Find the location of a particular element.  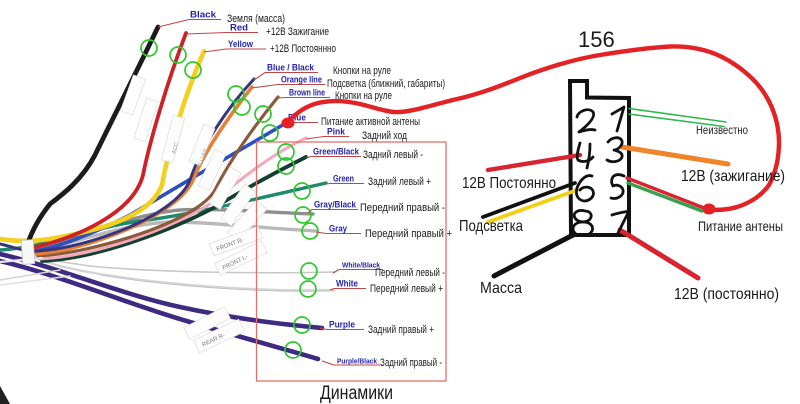

svg-text: ACC is located at coordinates (175, 148).